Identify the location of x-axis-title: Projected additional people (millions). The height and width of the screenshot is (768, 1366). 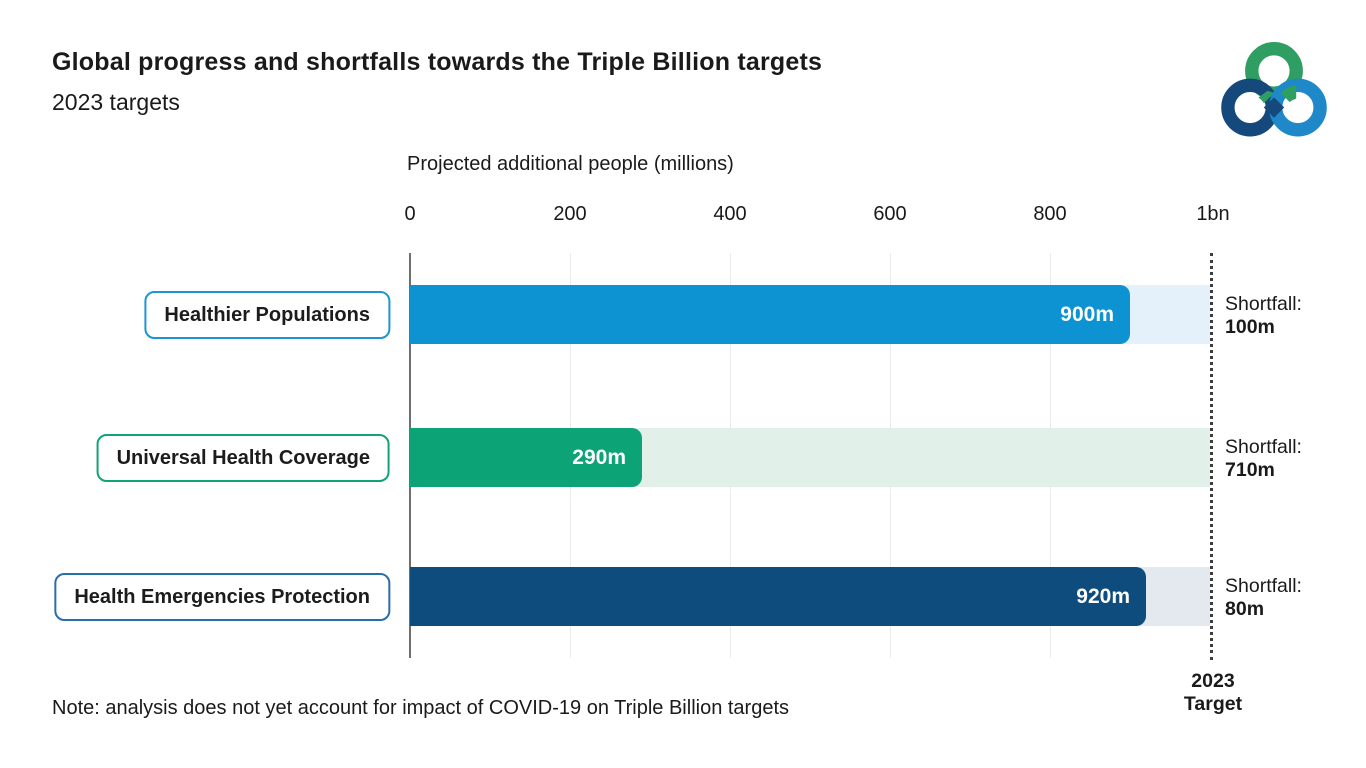
(570, 164).